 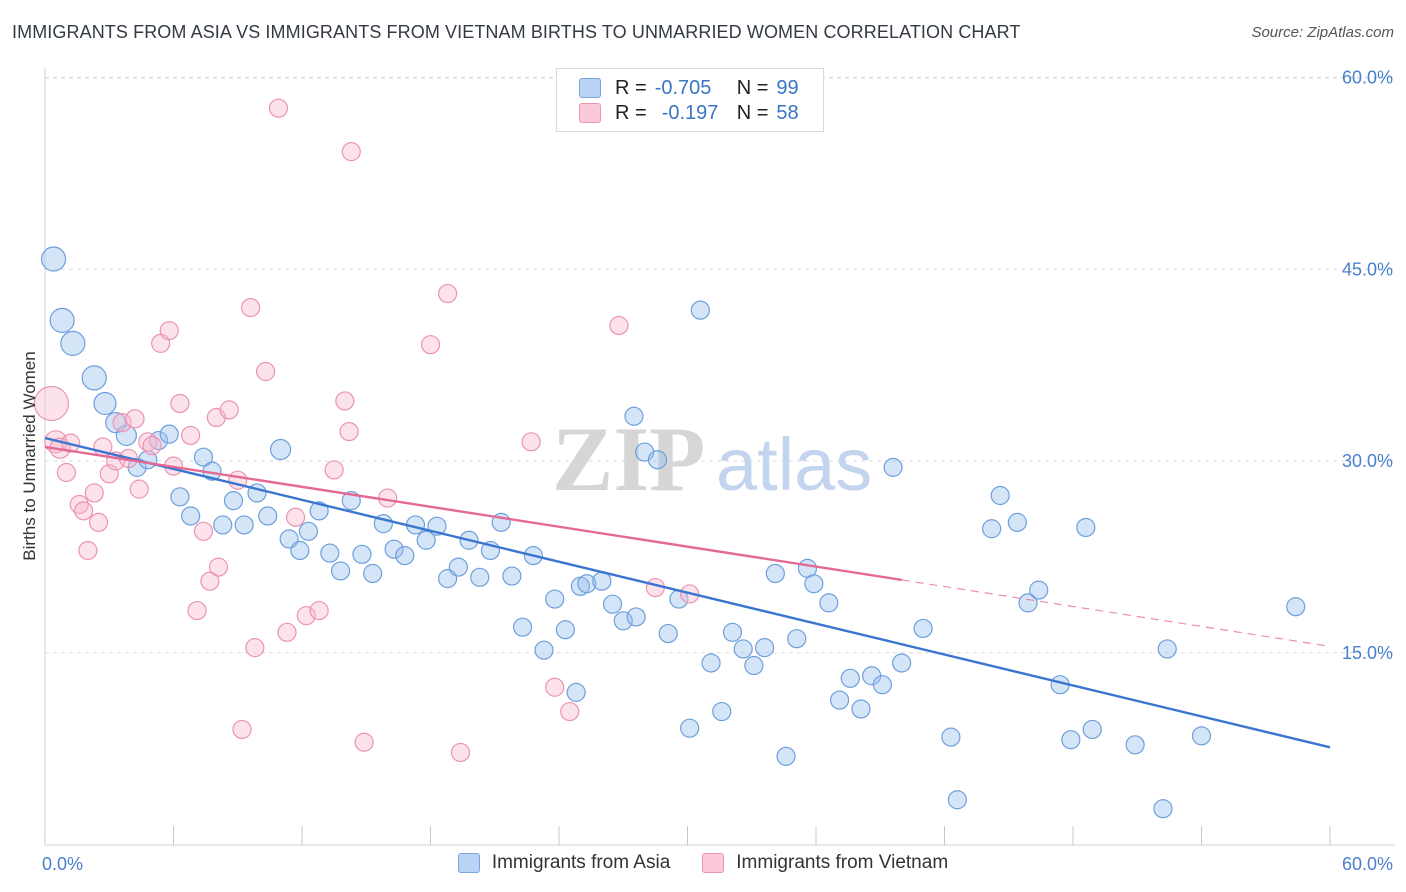 I want to click on legend-r-label: R =, so click(x=631, y=112).